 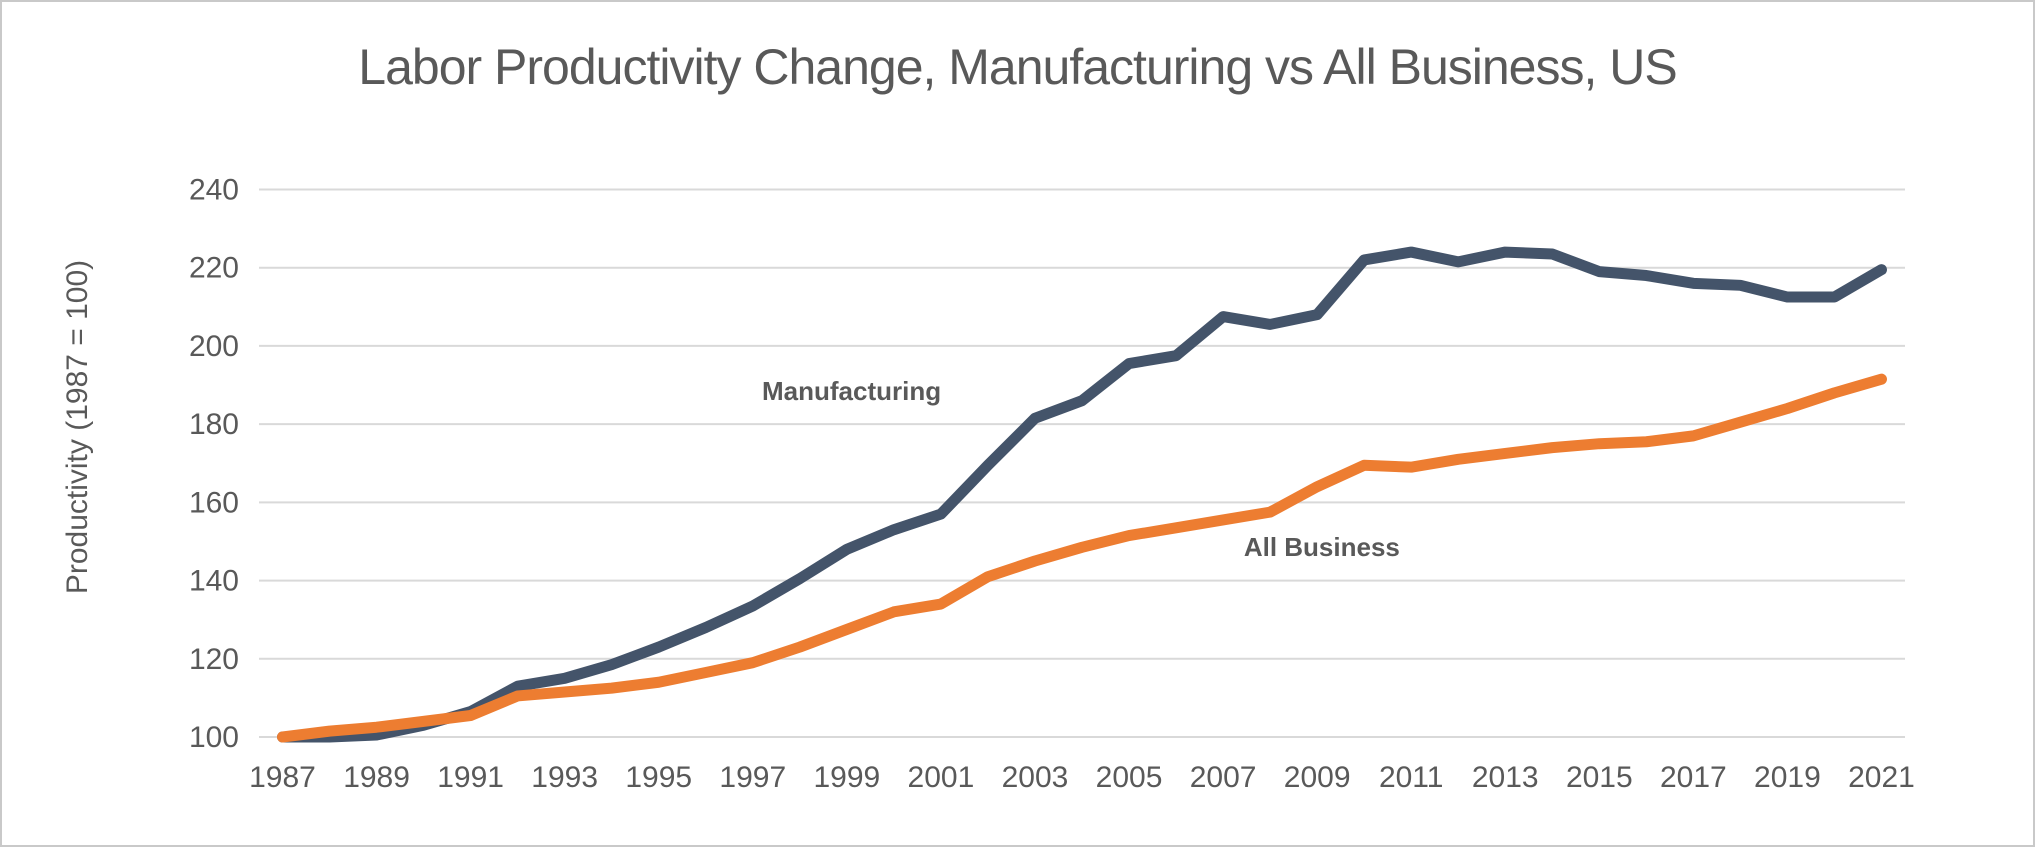 What do you see at coordinates (214, 424) in the screenshot?
I see `y-tick-label: 180` at bounding box center [214, 424].